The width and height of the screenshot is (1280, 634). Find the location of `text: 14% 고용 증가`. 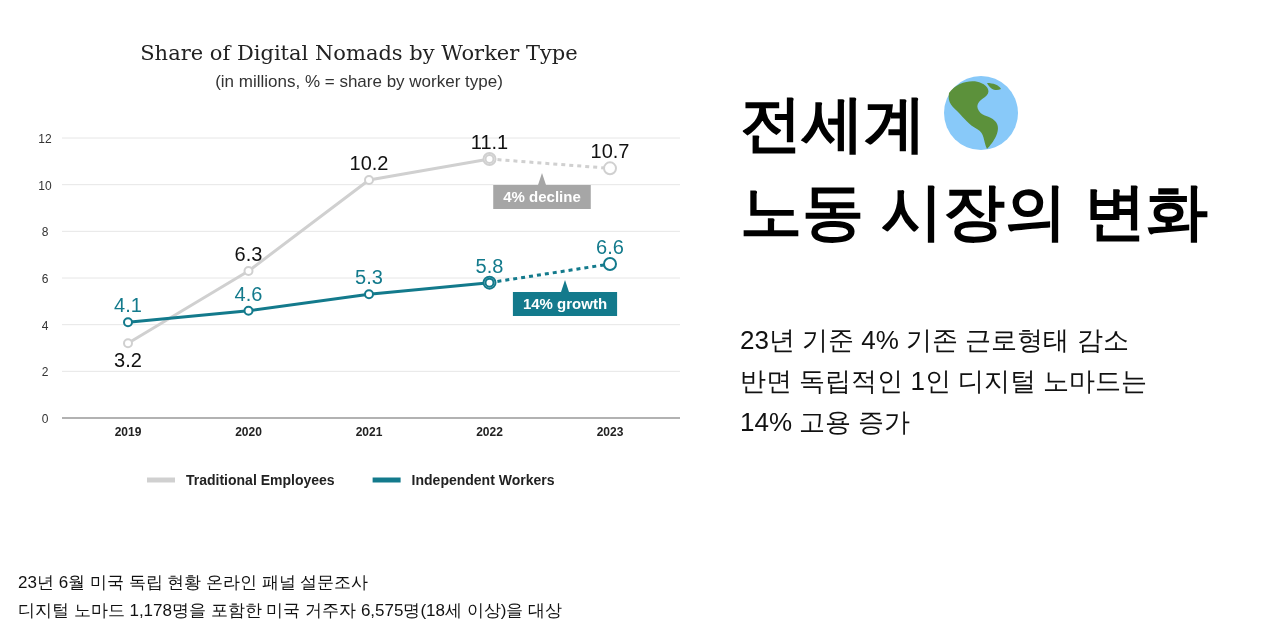

text: 14% 고용 증가 is located at coordinates (825, 422).